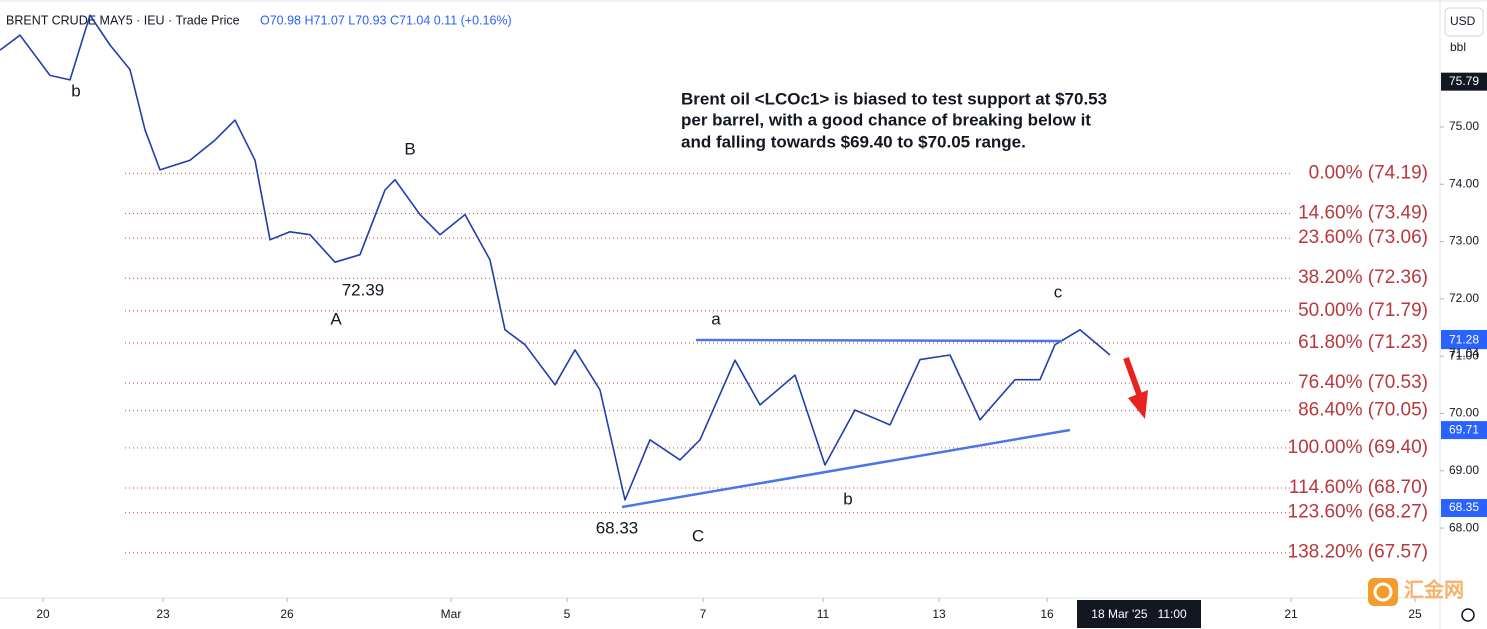 The height and width of the screenshot is (629, 1487). I want to click on crosshair-date-box, so click(1139, 614).